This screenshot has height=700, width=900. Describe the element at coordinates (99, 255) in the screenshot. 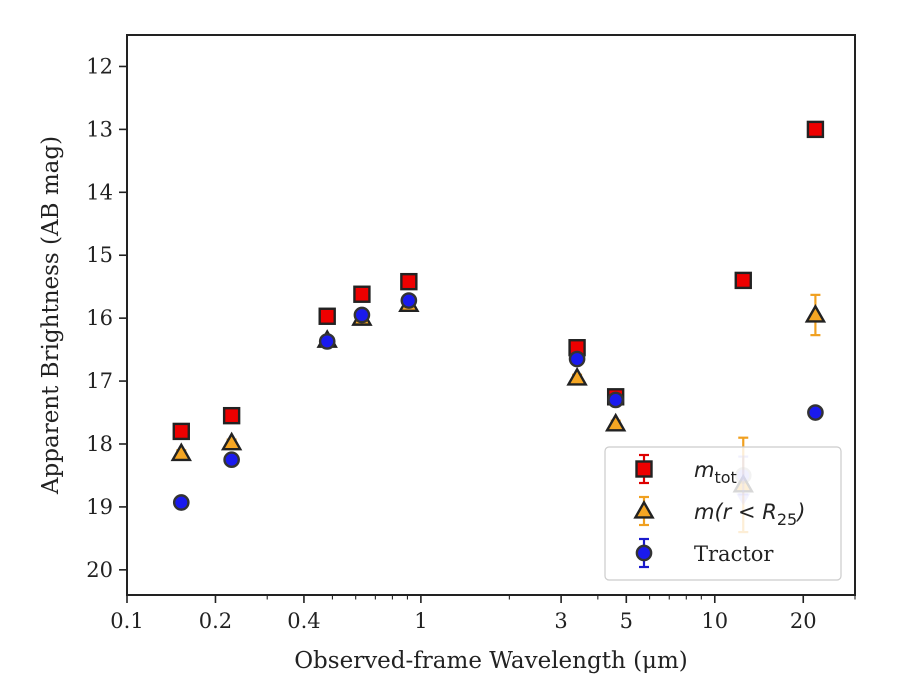

I see `y-tick-label: 15` at that location.